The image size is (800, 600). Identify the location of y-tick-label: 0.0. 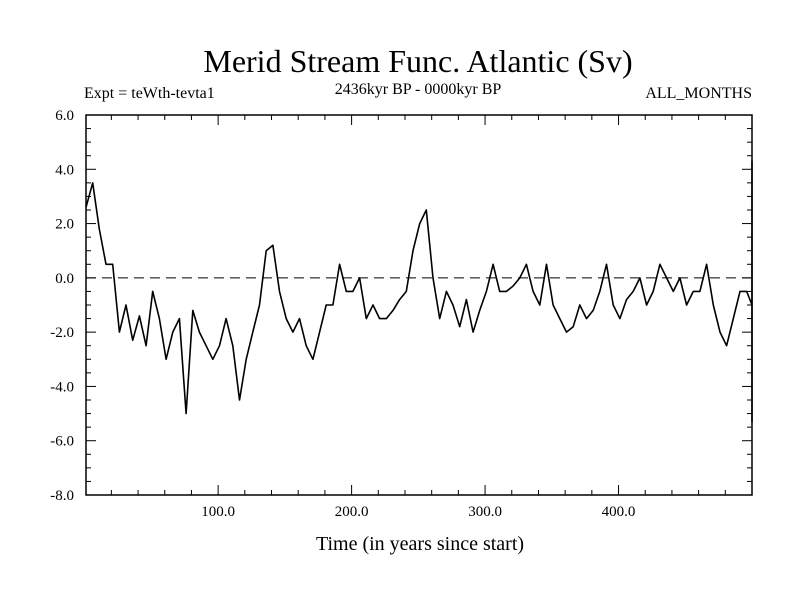
(64, 279).